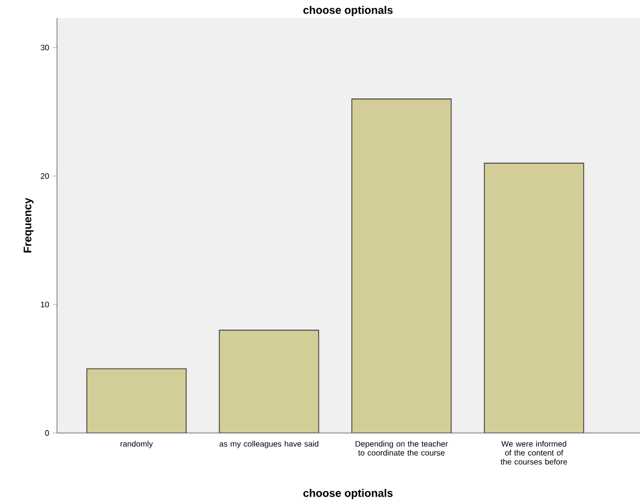 The height and width of the screenshot is (504, 640). What do you see at coordinates (348, 11) in the screenshot?
I see `chart-title: choose optionals` at bounding box center [348, 11].